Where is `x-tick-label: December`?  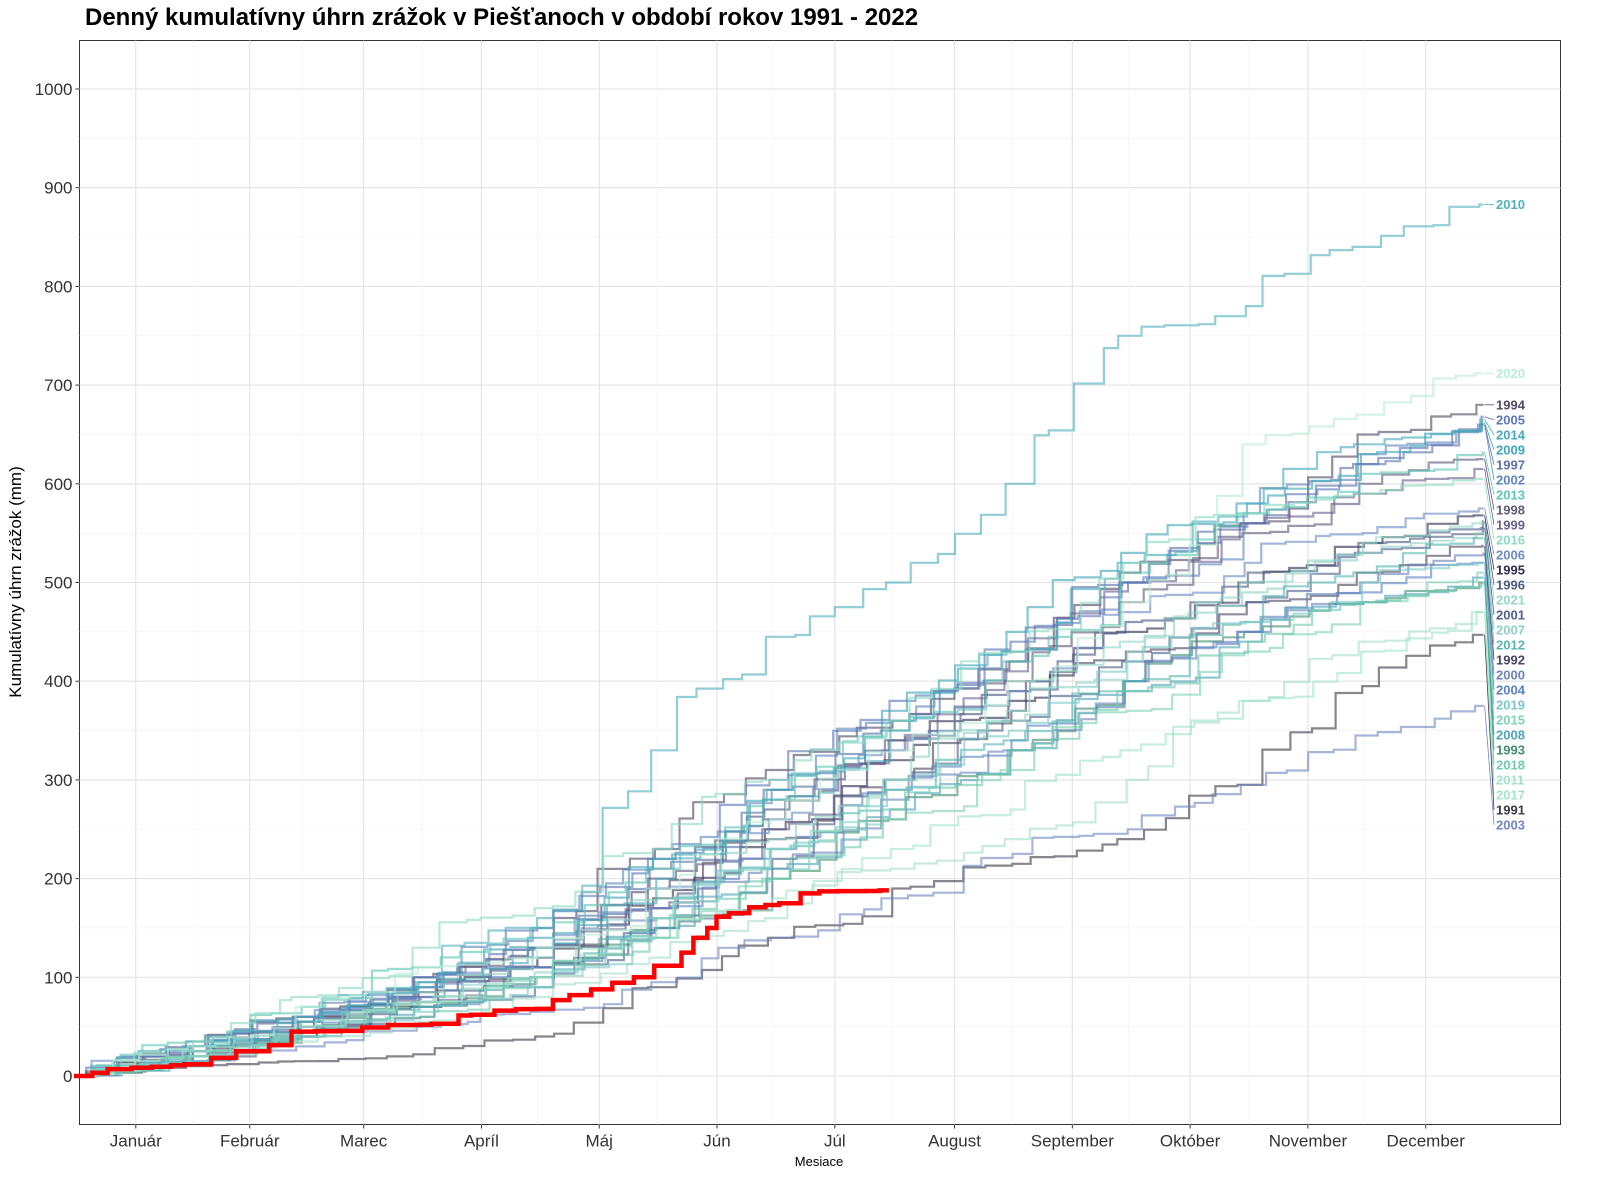 x-tick-label: December is located at coordinates (1425, 1141).